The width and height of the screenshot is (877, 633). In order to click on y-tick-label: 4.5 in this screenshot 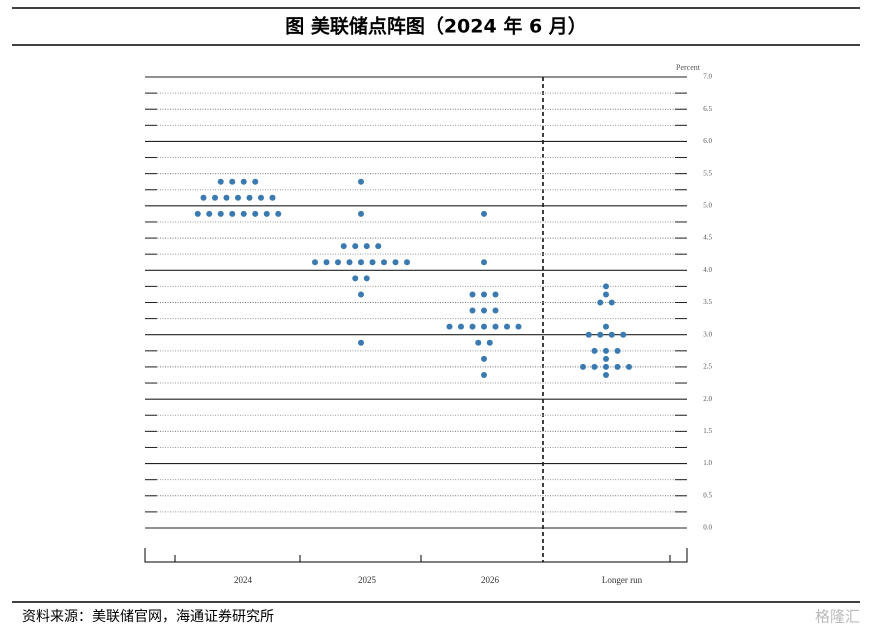, I will do `click(707, 238)`.